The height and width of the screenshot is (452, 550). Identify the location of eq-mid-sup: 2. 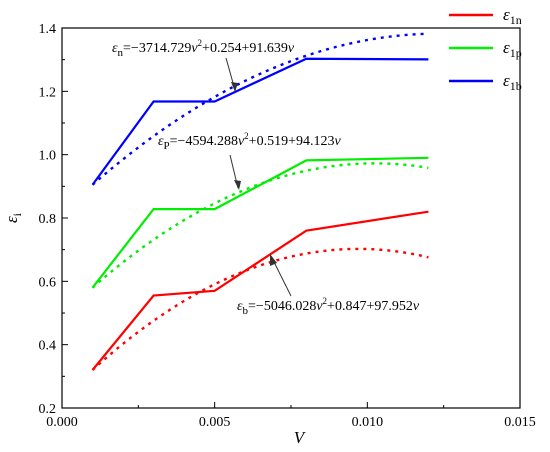
(246, 136).